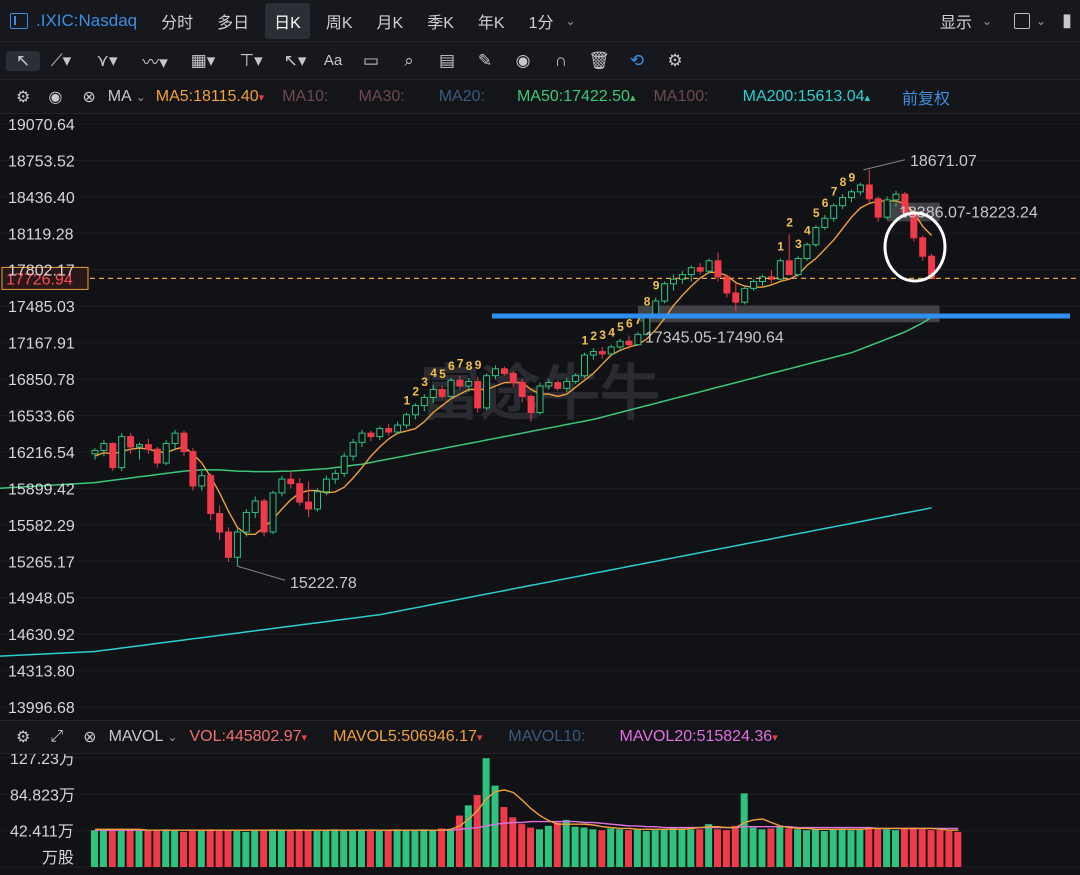 The image size is (1080, 875). What do you see at coordinates (485, 60) in the screenshot?
I see `pen-icon: ✎` at bounding box center [485, 60].